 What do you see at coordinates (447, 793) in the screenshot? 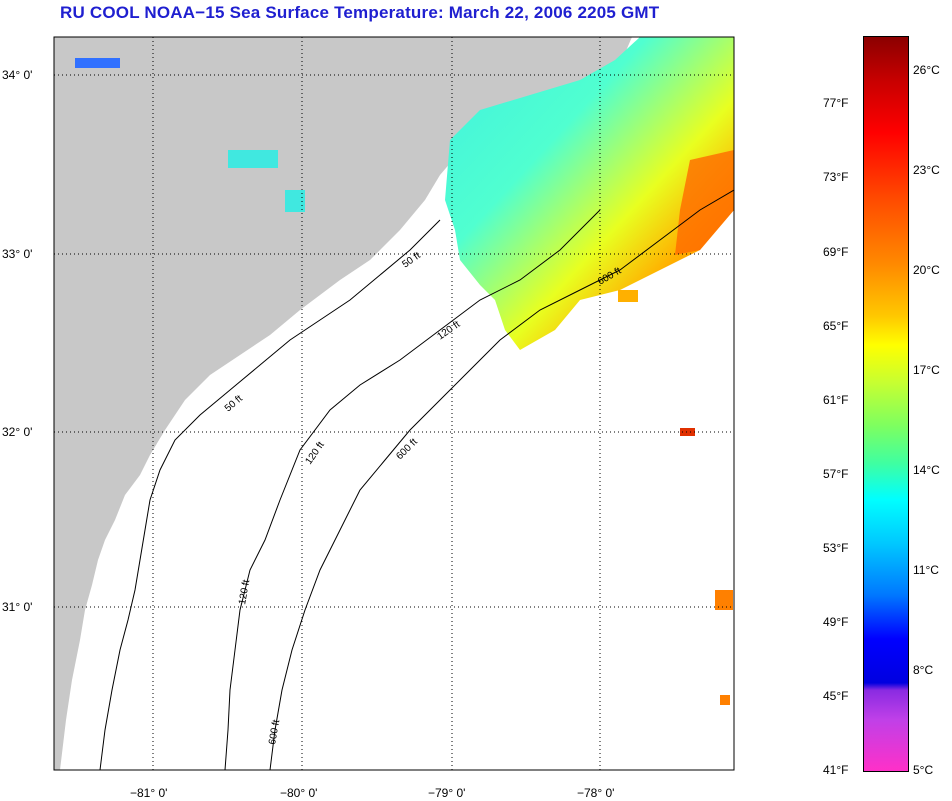
I see `longitude-label: −79° 0'` at bounding box center [447, 793].